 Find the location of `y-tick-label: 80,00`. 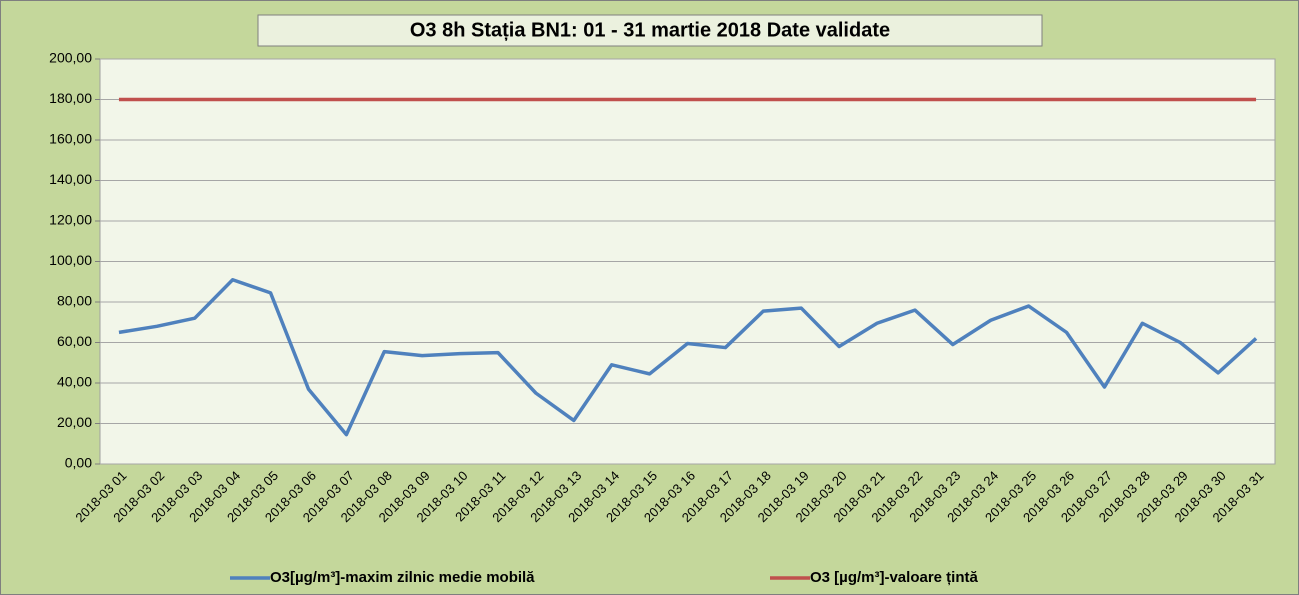

y-tick-label: 80,00 is located at coordinates (74, 301).